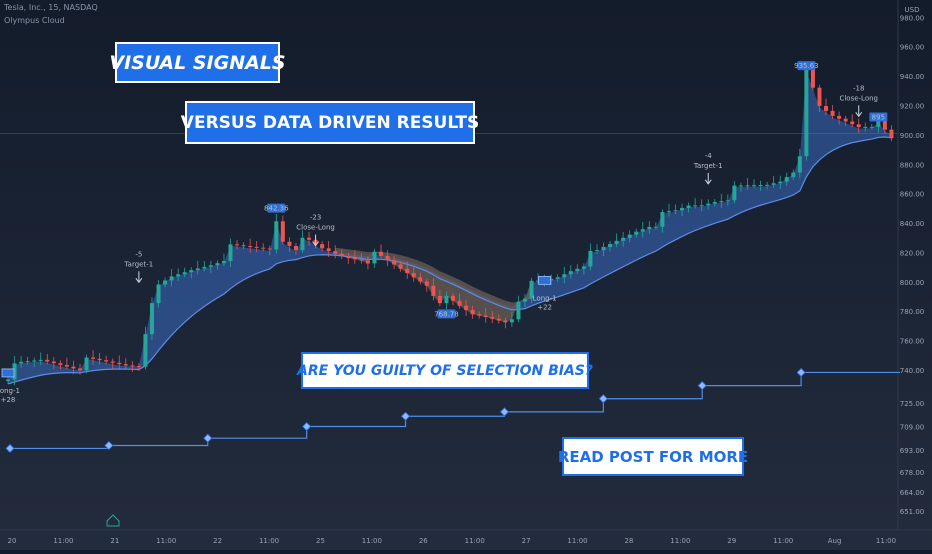 This screenshot has width=932, height=554. Describe the element at coordinates (197, 62) in the screenshot. I see `visual-signals-banner: VISUAL SIGNALS` at that location.